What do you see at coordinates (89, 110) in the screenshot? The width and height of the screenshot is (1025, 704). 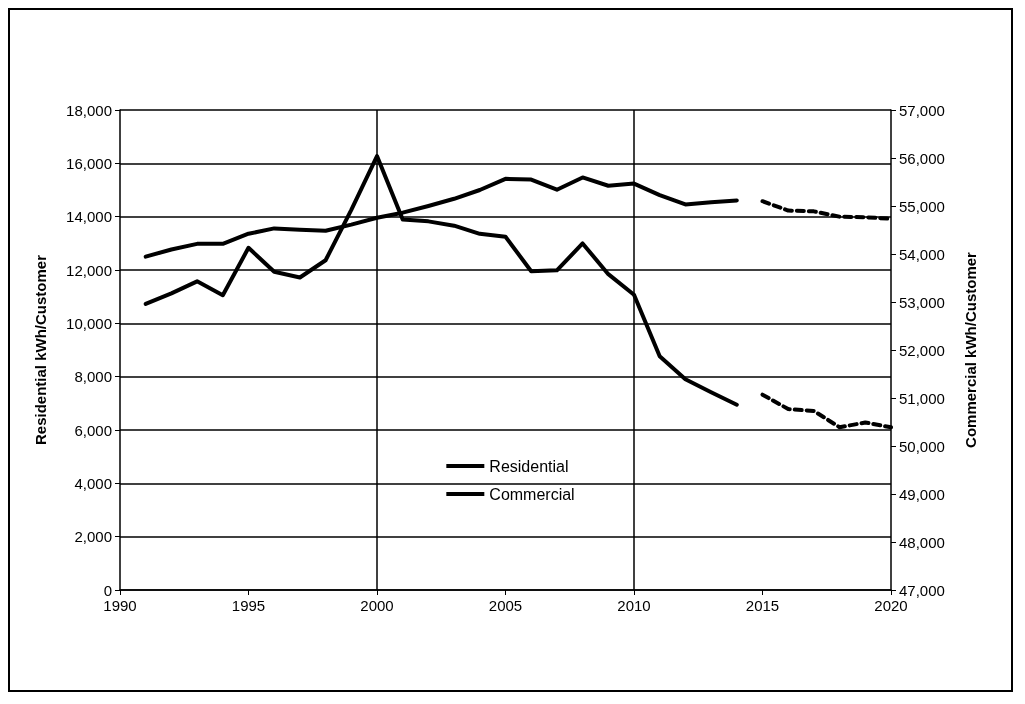 I see `y-tick-label: 18,000` at bounding box center [89, 110].